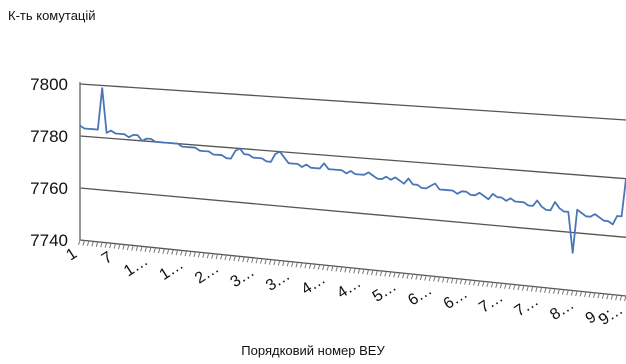  What do you see at coordinates (49, 188) in the screenshot?
I see `y-tick-label: 7760` at bounding box center [49, 188].